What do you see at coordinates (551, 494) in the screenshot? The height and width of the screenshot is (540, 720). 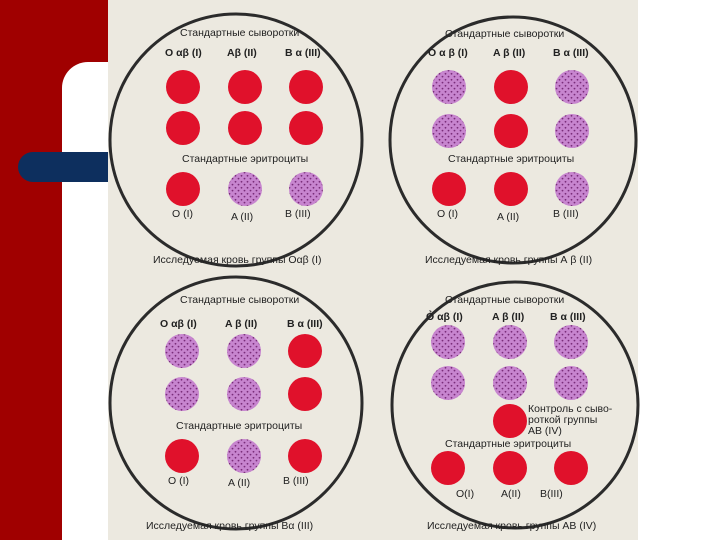 I see `erythro-label-b: B(III)` at bounding box center [551, 494].